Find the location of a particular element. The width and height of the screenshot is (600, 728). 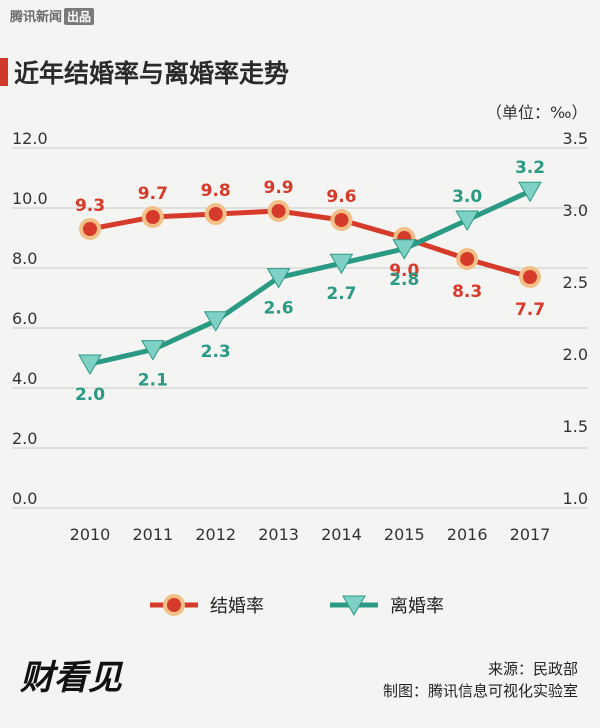

legend-divorce-marker is located at coordinates (354, 605).